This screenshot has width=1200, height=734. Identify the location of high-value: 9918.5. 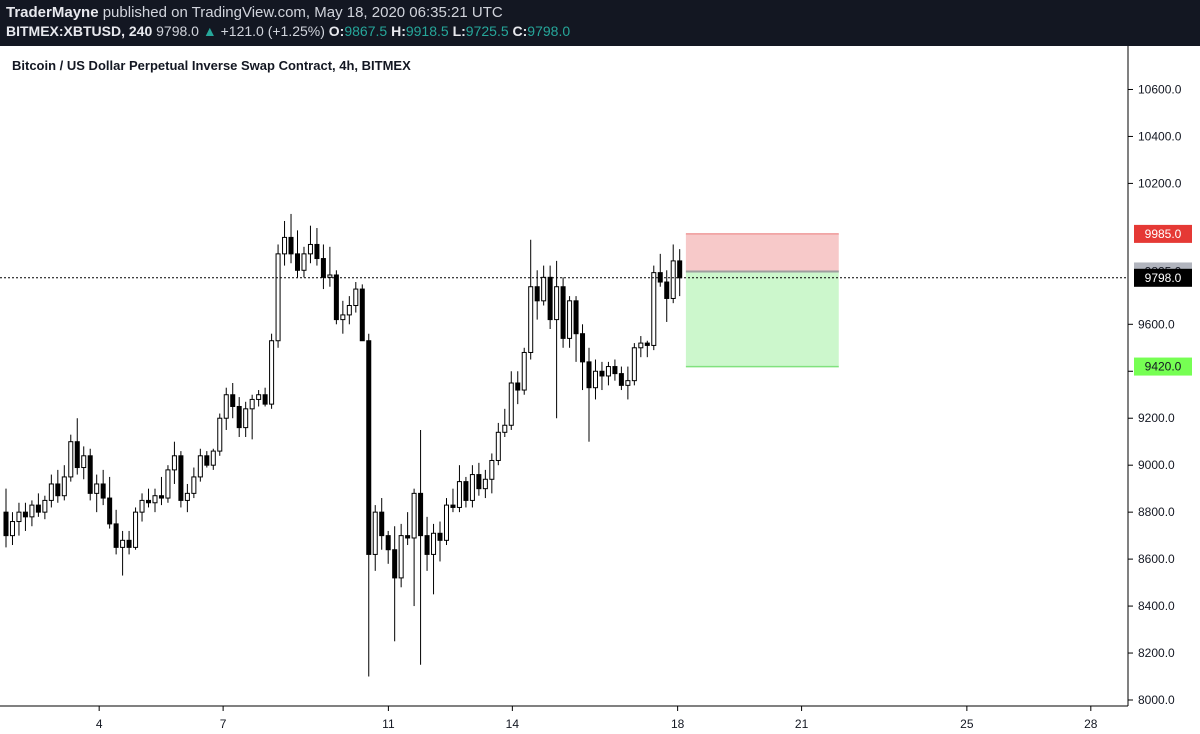
(427, 31).